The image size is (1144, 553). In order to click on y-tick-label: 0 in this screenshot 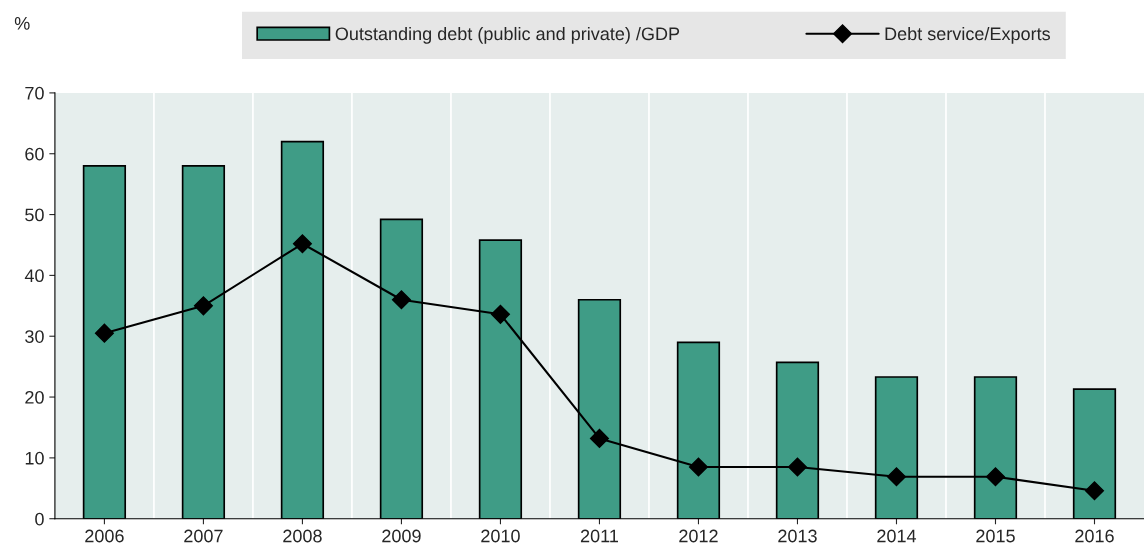, I will do `click(39, 519)`.